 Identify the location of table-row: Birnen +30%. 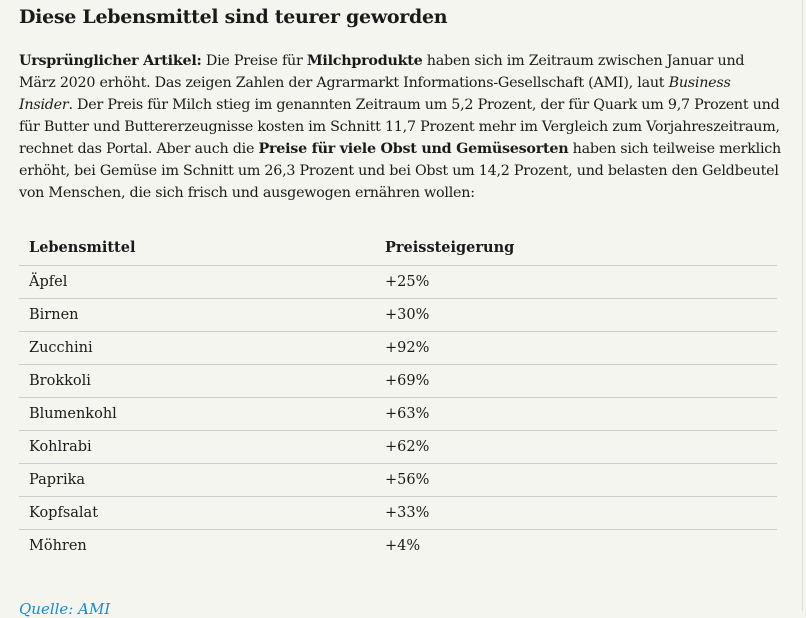
(398, 315).